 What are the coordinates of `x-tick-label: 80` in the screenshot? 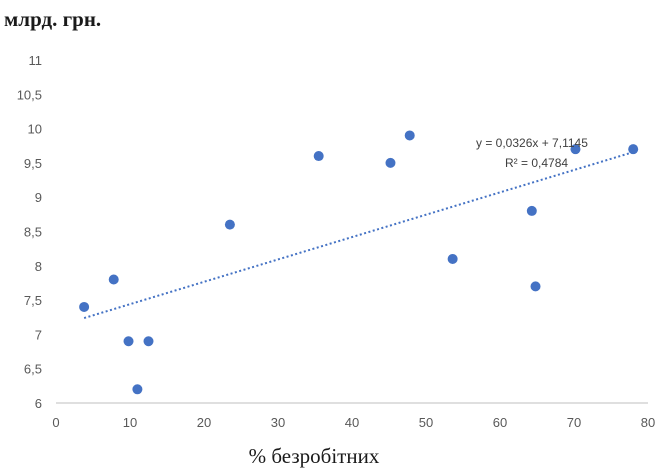 It's located at (648, 422).